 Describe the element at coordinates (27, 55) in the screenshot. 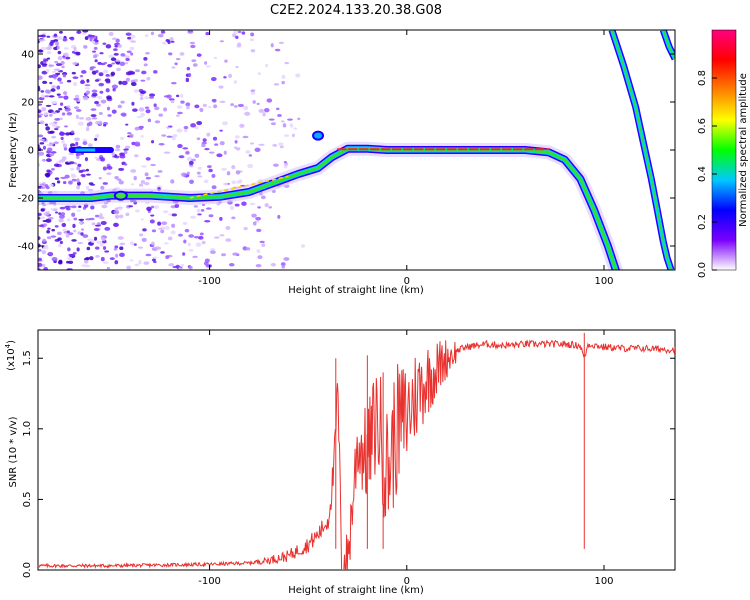

I see `spec-y-tick-label: 40` at that location.